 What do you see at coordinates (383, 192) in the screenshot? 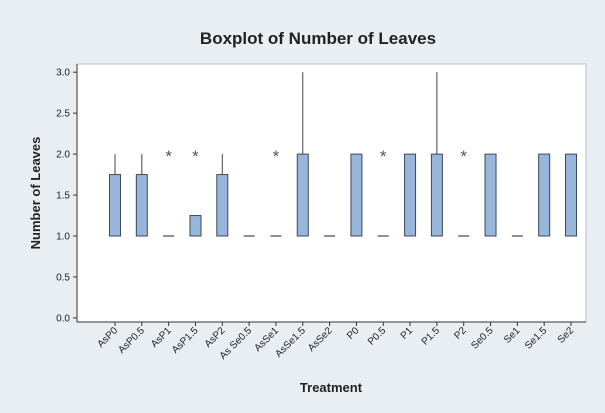
I see `box-P0.5: *` at bounding box center [383, 192].